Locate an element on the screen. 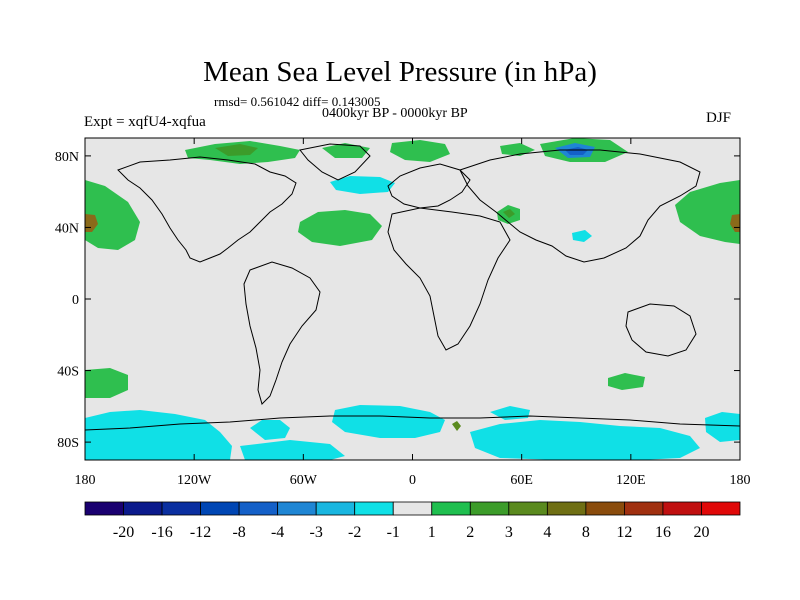  lat-tick-label: 80N is located at coordinates (67, 157).